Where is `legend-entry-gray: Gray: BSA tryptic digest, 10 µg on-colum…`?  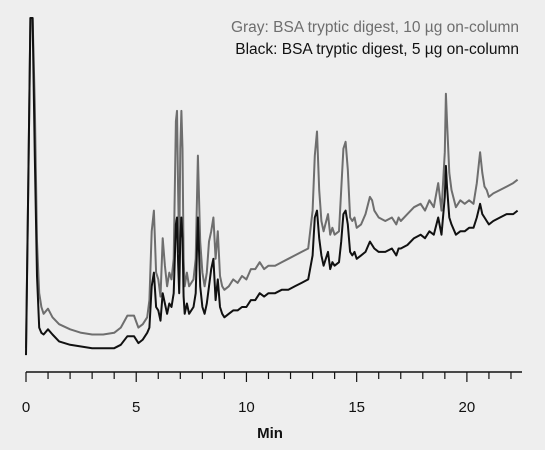 legend-entry-gray: Gray: BSA tryptic digest, 10 µg on-colum… is located at coordinates (375, 27).